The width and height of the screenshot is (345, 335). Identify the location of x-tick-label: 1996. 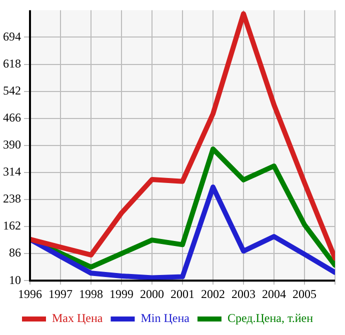
(30, 293).